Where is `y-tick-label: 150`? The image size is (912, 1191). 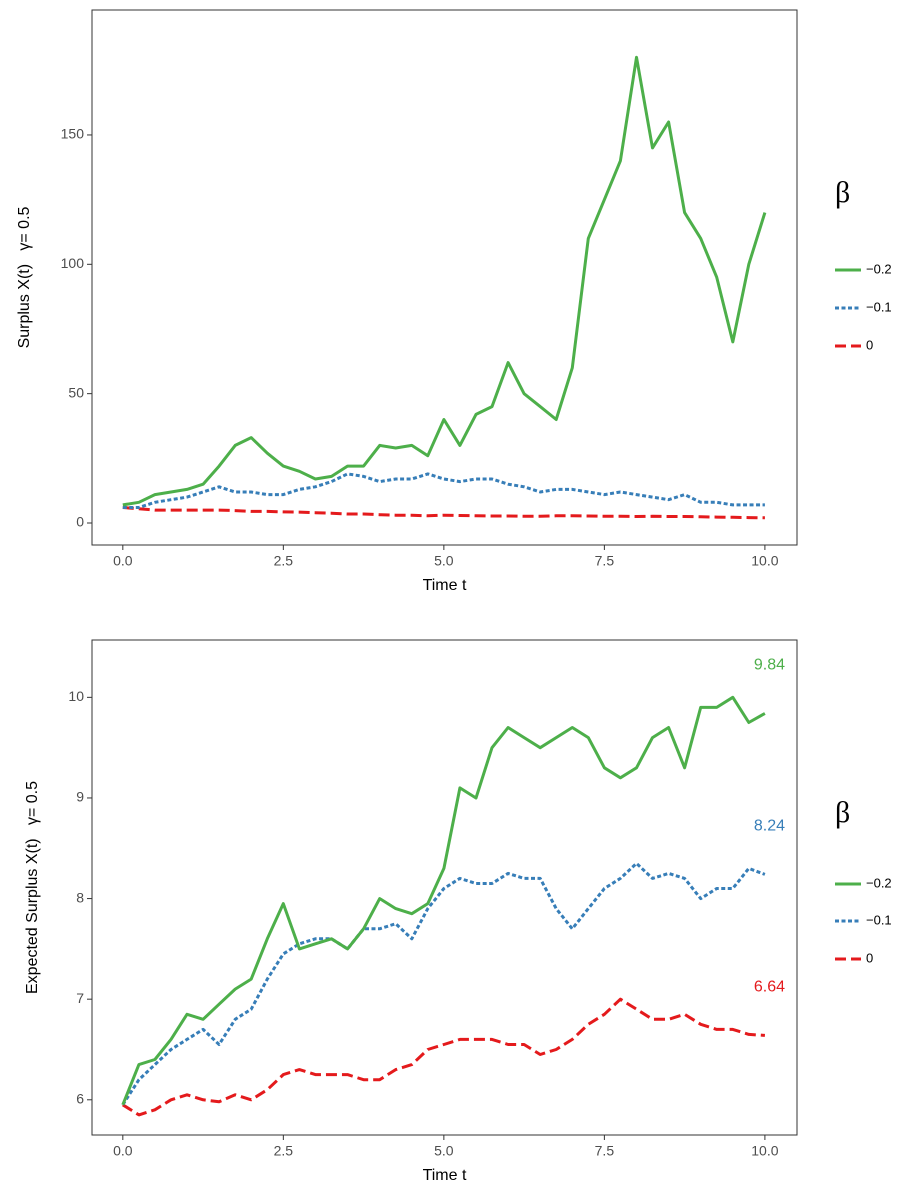 y-tick-label: 150 is located at coordinates (73, 134).